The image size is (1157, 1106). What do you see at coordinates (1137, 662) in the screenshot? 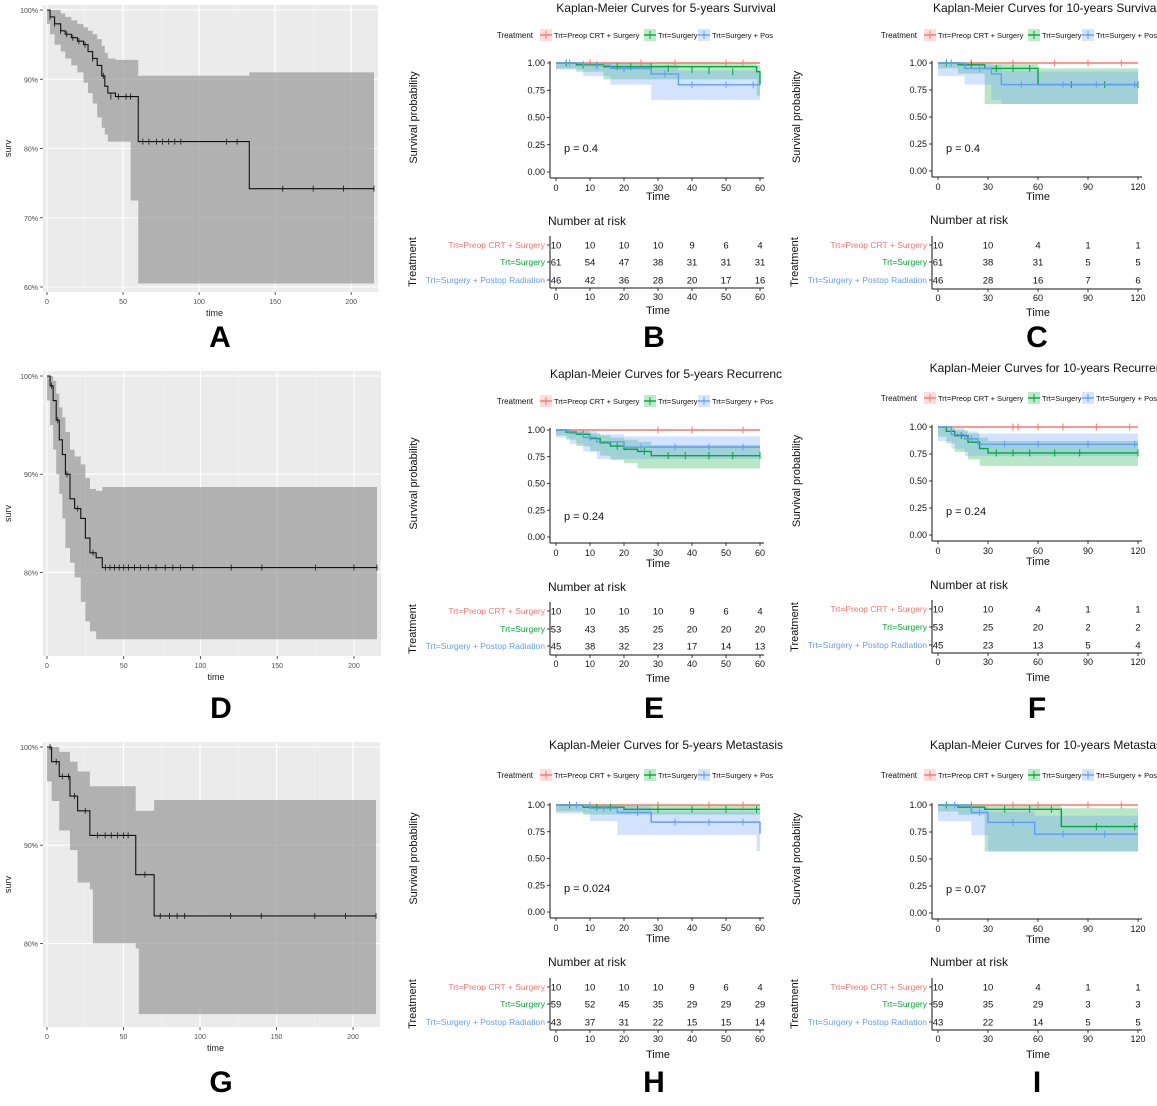
I see `risk-tick-label-x: 120` at bounding box center [1137, 662].